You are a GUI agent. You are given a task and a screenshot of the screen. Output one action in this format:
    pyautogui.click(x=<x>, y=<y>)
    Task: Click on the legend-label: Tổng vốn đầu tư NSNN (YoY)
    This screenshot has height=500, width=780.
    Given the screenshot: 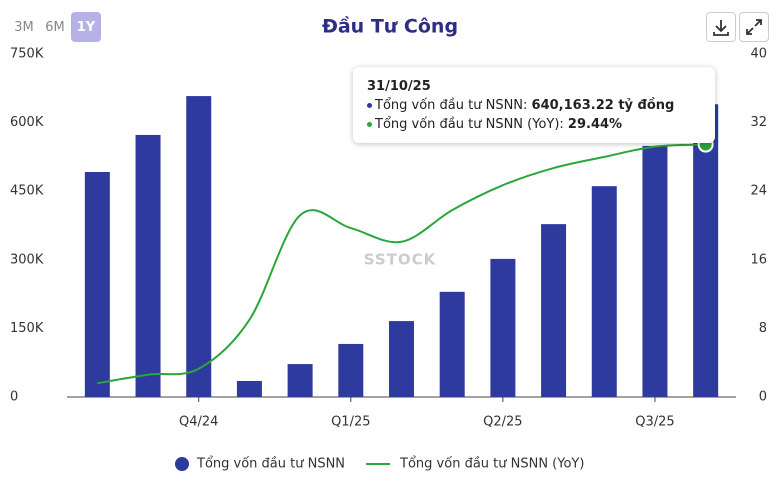 What is the action you would take?
    pyautogui.click(x=491, y=464)
    